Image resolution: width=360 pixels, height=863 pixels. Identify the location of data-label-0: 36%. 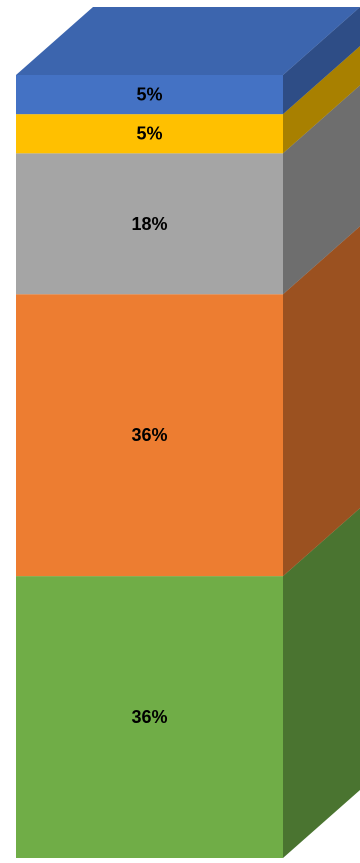
(149, 717).